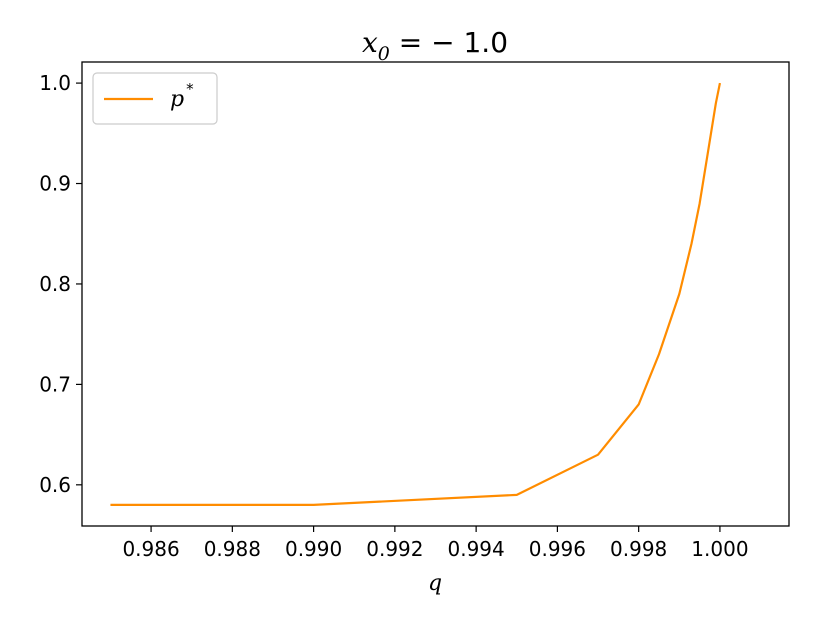 This screenshot has width=830, height=623. Describe the element at coordinates (313, 549) in the screenshot. I see `x-tick-label: 0.990` at that location.